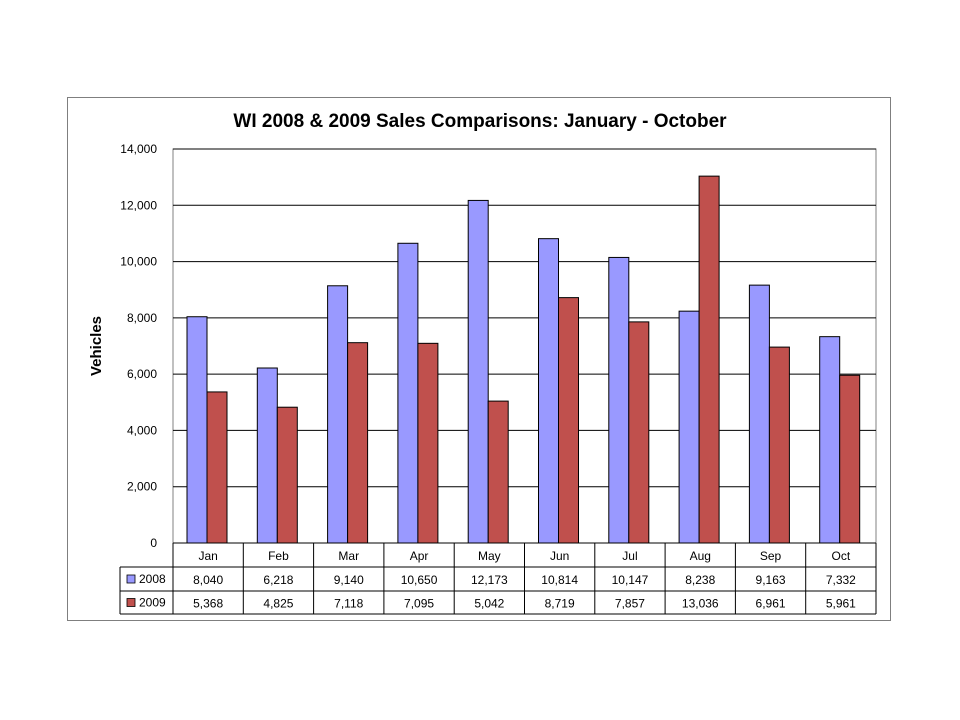 The image size is (960, 720). I want to click on data-label: 10,650, so click(419, 580).